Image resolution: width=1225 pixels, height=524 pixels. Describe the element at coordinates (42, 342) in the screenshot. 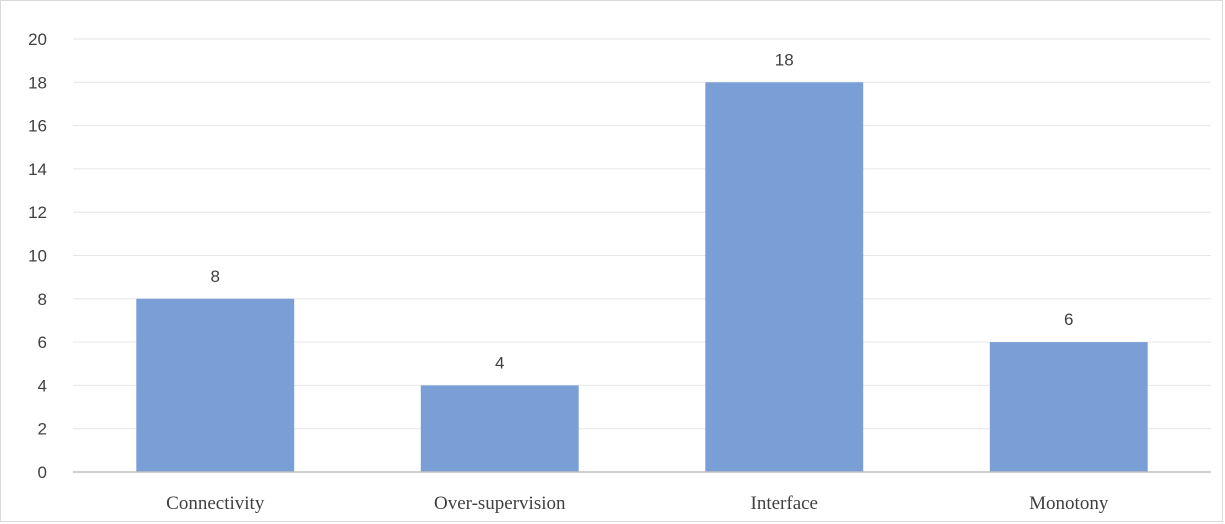

I see `y-tick-label: 6` at that location.